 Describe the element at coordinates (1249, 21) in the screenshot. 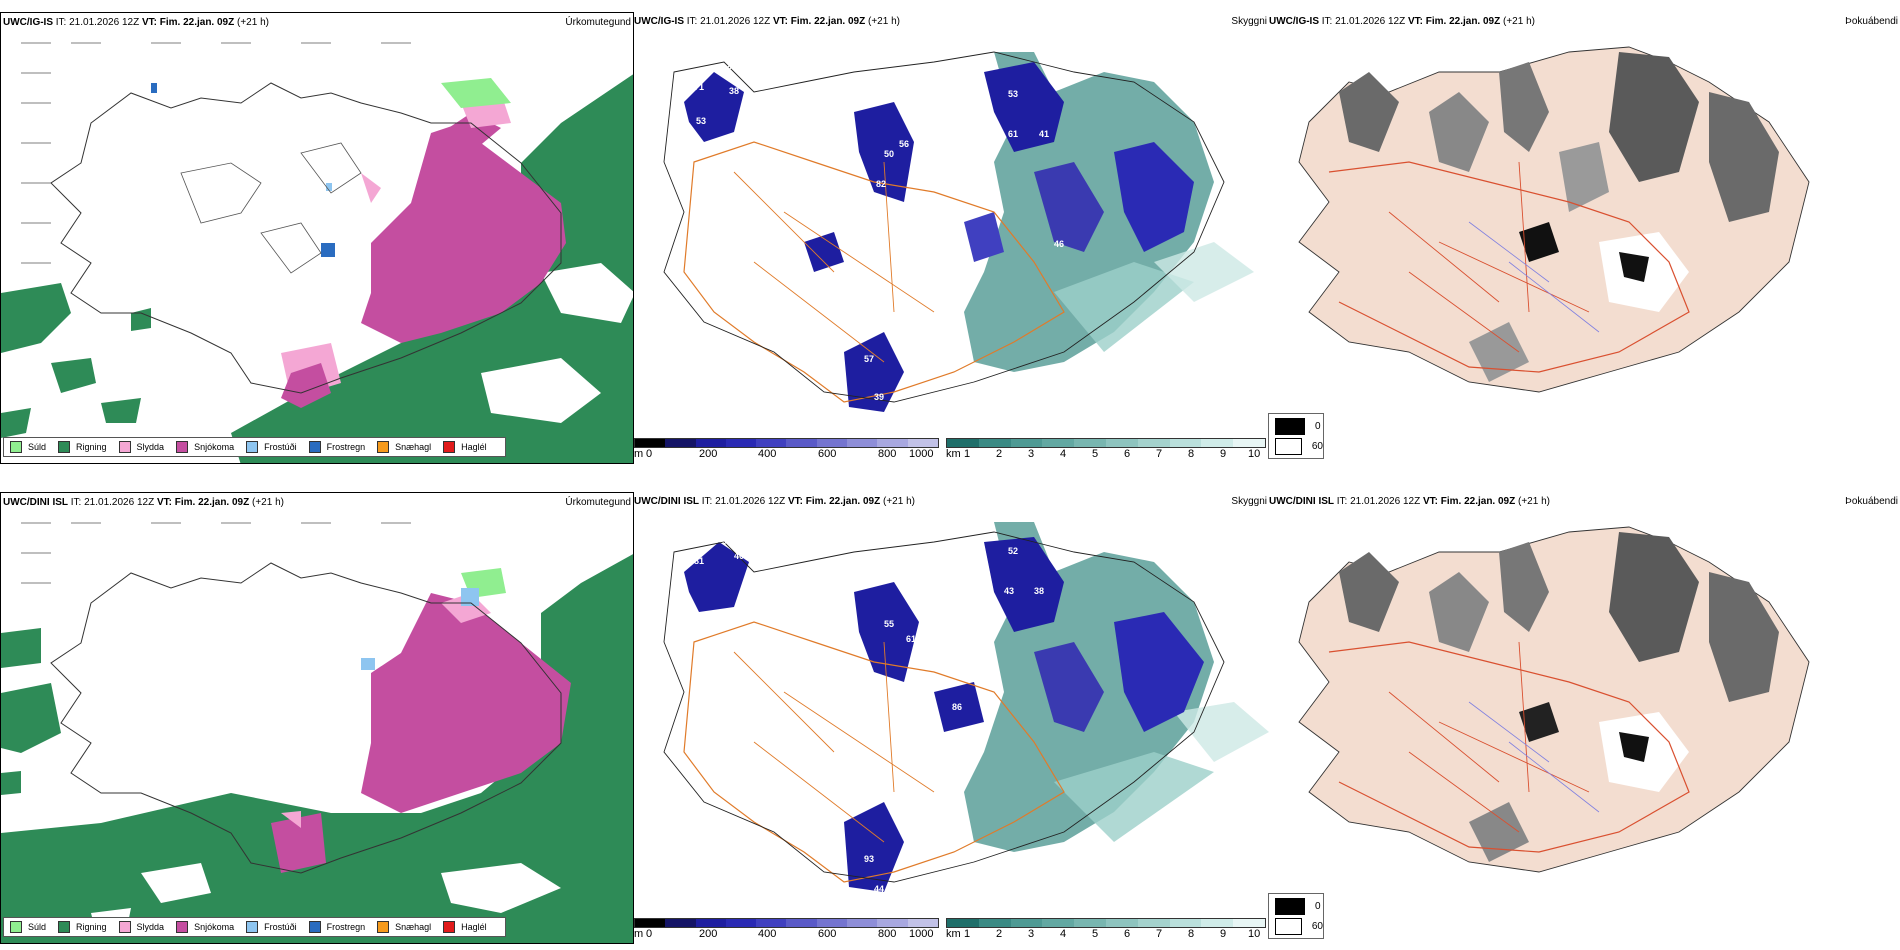

I see `visibility-title-top: Skyggni` at that location.